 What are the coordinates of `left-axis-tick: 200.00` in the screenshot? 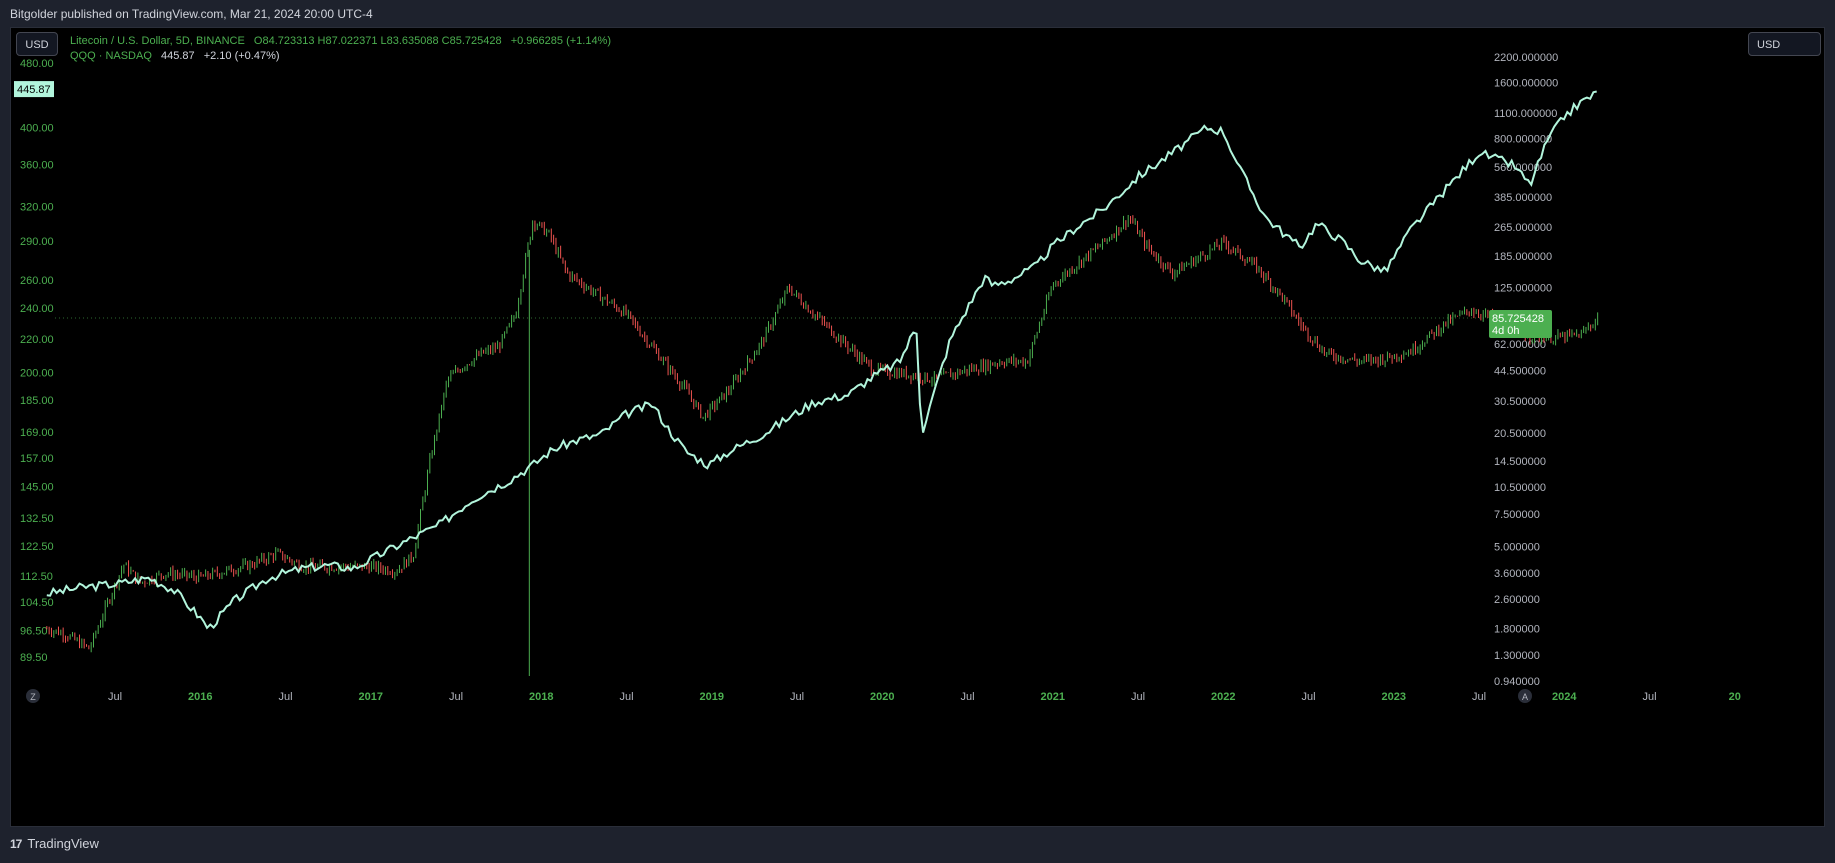 It's located at (37, 374).